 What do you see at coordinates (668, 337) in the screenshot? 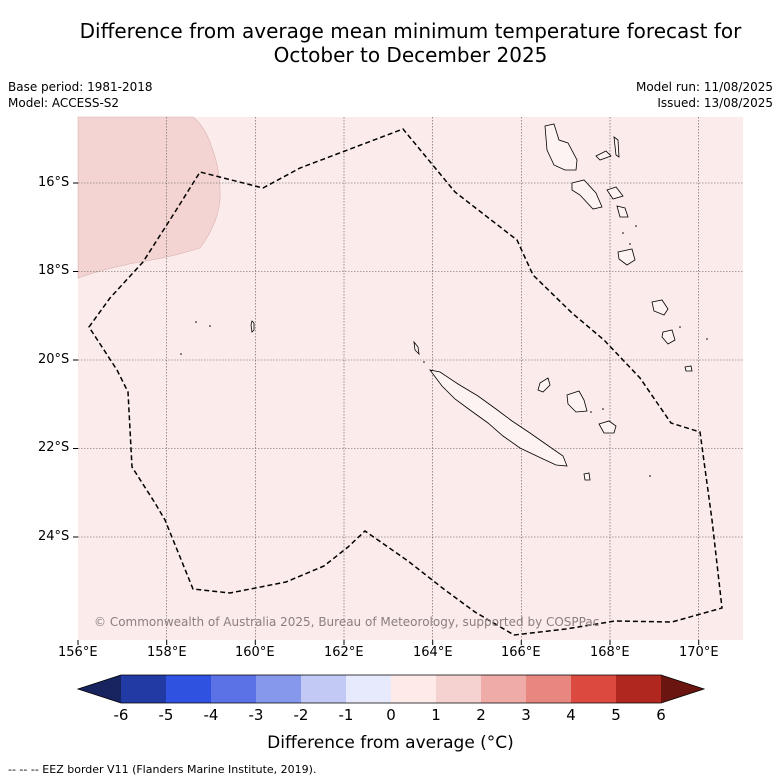
I see `aneityum` at bounding box center [668, 337].